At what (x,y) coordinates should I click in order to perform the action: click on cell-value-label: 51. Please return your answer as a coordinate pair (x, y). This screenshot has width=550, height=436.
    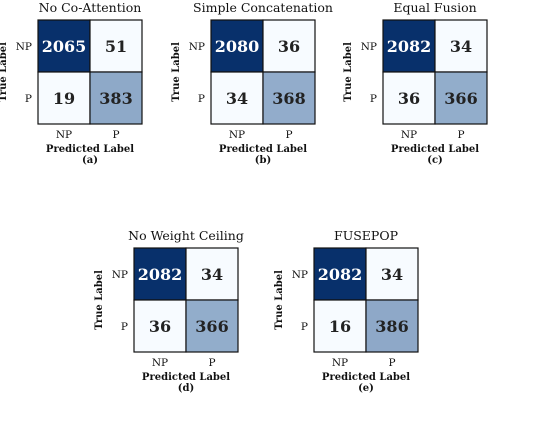
    Looking at the image, I should click on (116, 46).